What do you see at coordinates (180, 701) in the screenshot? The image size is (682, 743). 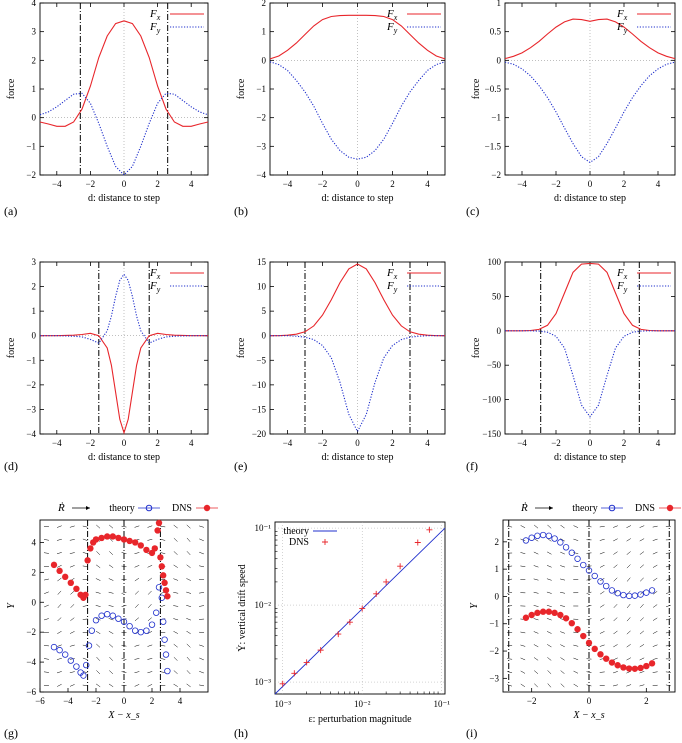 I see `x-tick-label: 4` at bounding box center [180, 701].